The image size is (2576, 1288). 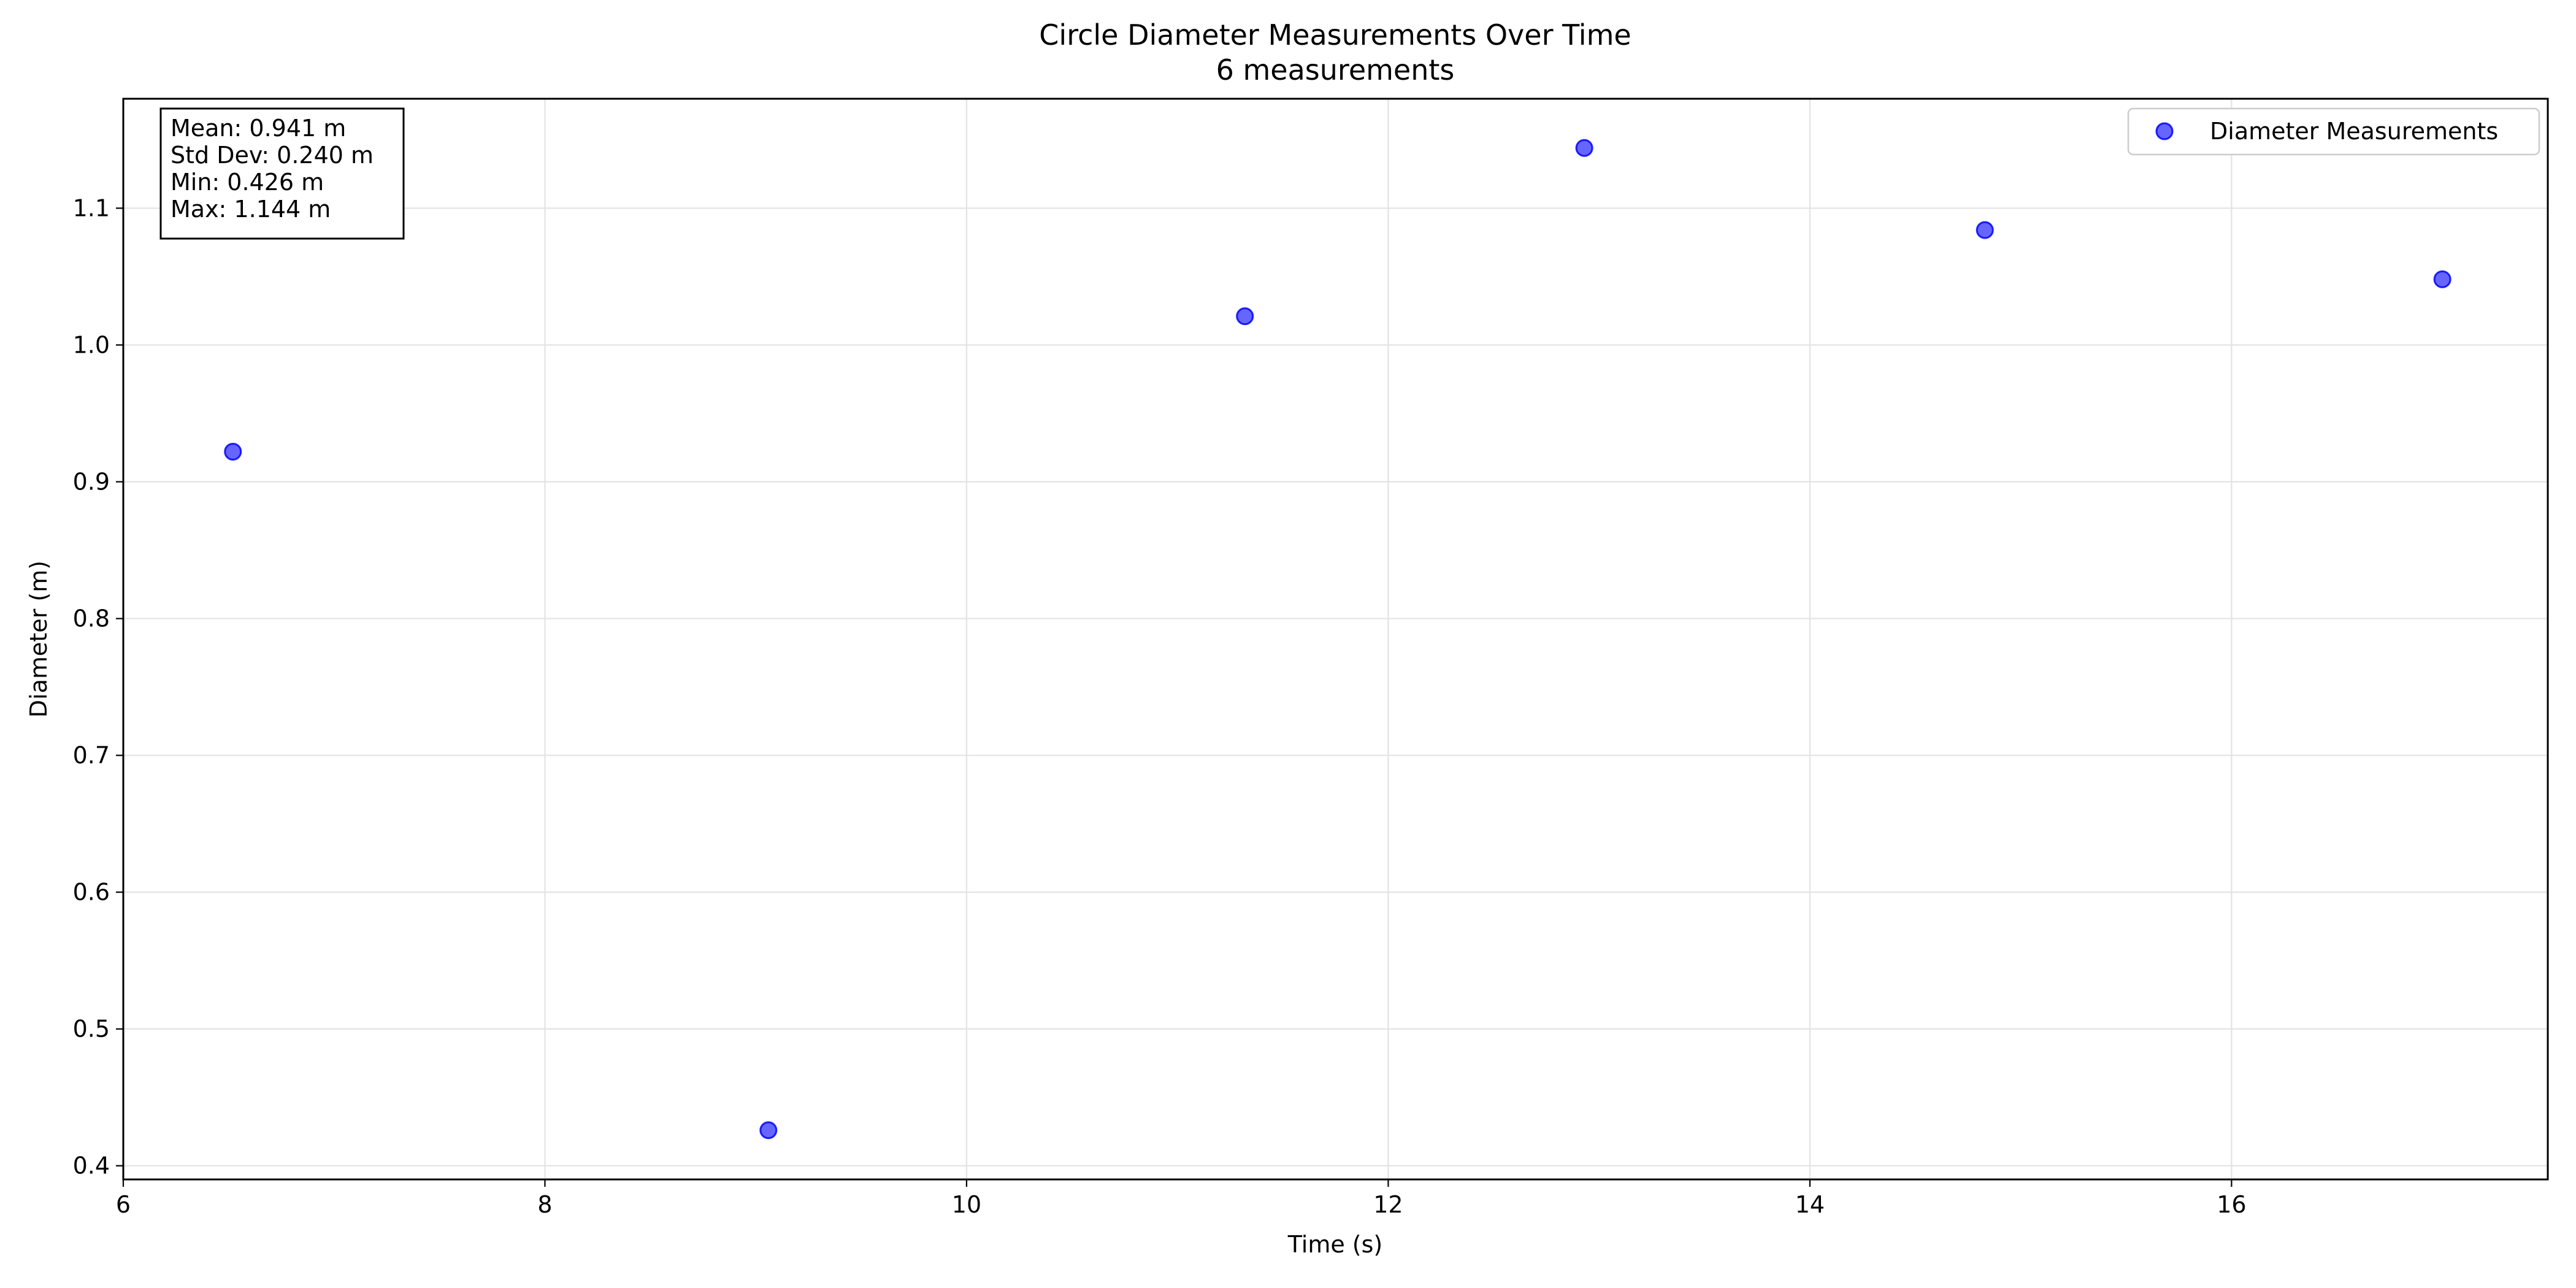 I want to click on x-tick-label: 6, so click(x=123, y=1204).